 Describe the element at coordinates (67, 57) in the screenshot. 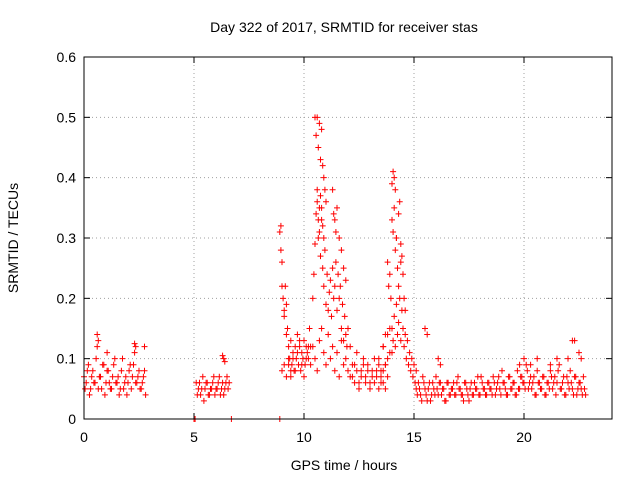

I see `y-tick-label: 0.6` at that location.